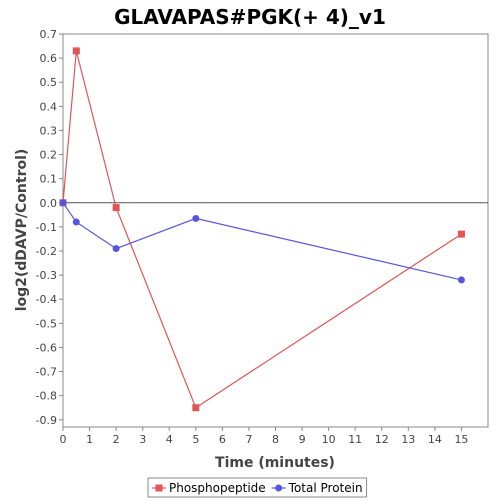  What do you see at coordinates (49, 34) in the screenshot?
I see `y-tick-label: 0.7` at bounding box center [49, 34].